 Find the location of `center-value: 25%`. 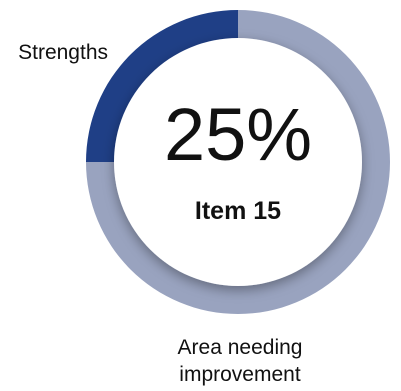

center-value: 25% is located at coordinates (238, 134).